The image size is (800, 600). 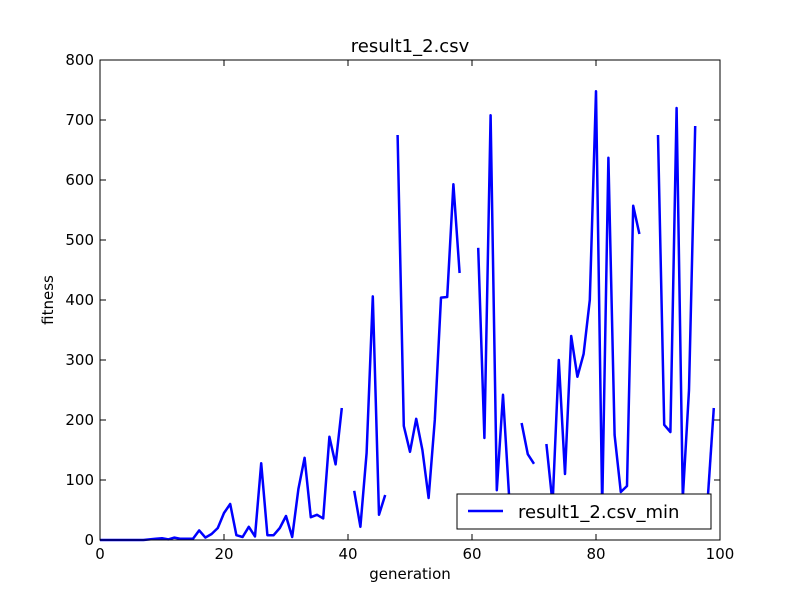 I want to click on y-tick-label: 700, so click(x=79, y=120).